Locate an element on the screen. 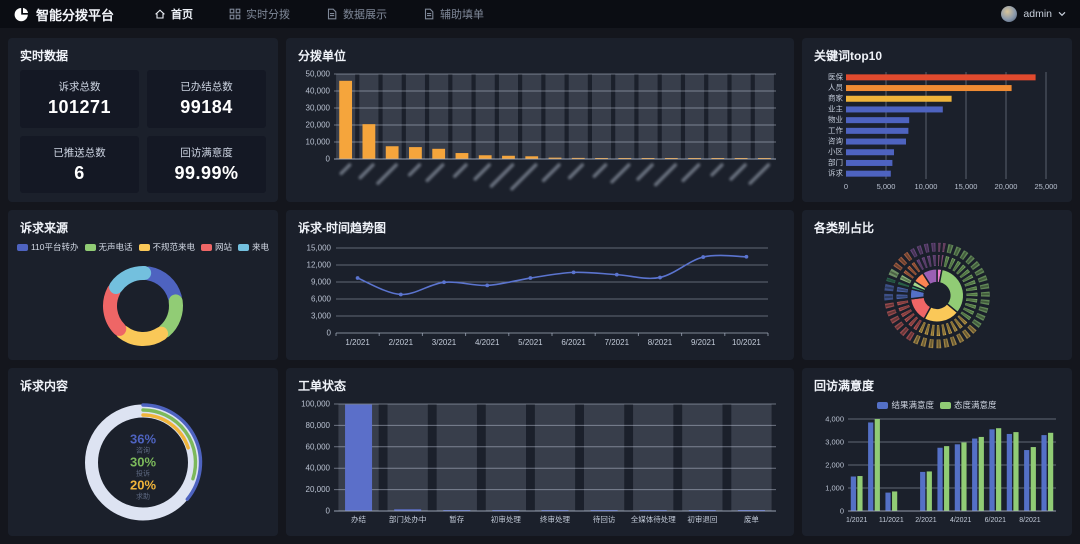  nav-item-data-display: 数据展示 is located at coordinates (356, 14).